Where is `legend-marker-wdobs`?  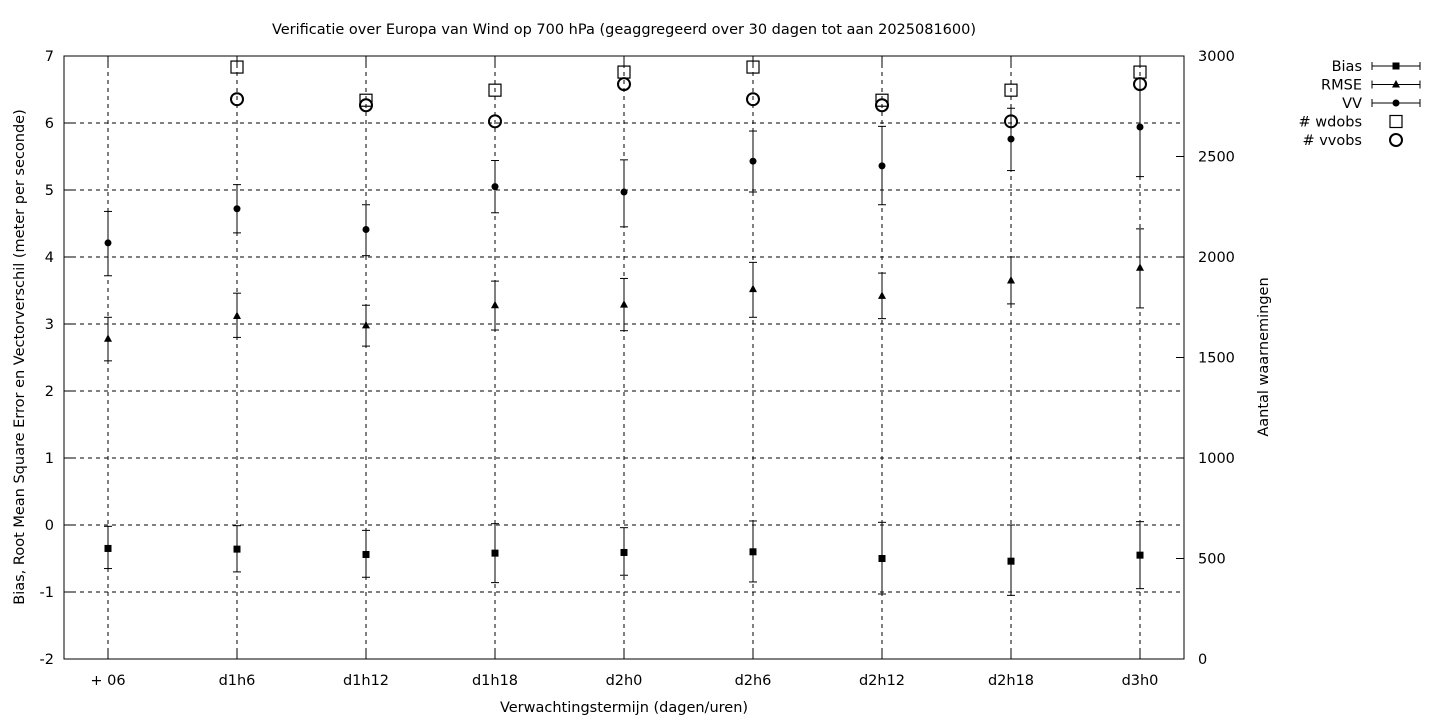
legend-marker-wdobs is located at coordinates (1396, 121).